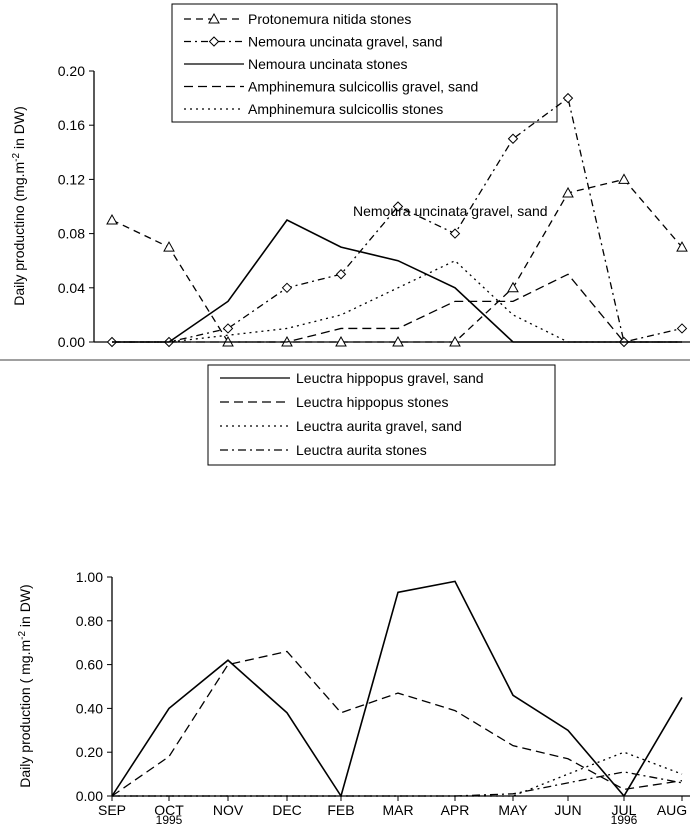  I want to click on top-legend-box, so click(364, 63).